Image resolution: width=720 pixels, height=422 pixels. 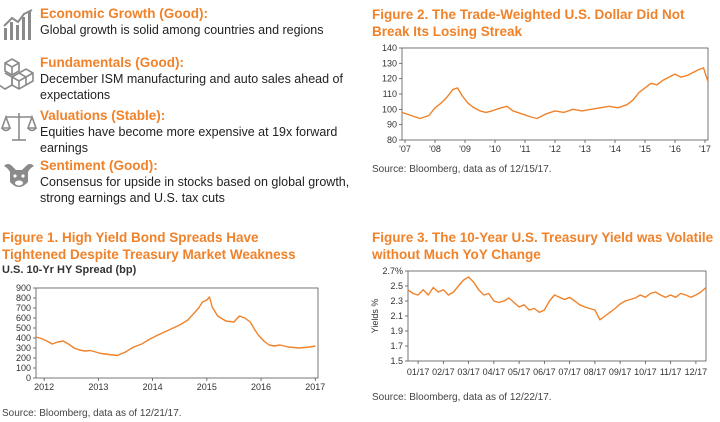 I want to click on x-tick-label: 06/17, so click(x=544, y=372).